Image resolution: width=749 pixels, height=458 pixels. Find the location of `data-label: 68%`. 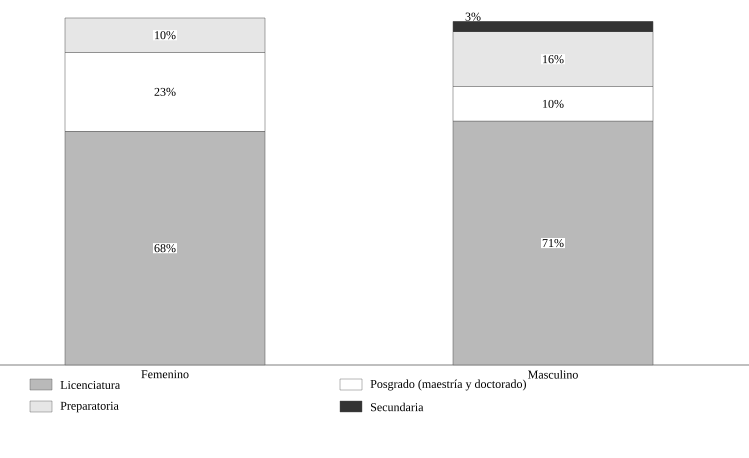

data-label: 68% is located at coordinates (165, 248).